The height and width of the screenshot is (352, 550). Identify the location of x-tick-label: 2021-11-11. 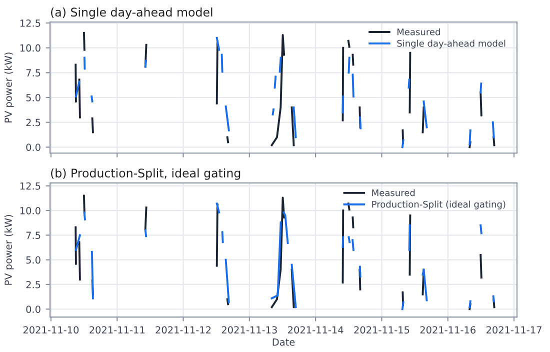
(117, 330).